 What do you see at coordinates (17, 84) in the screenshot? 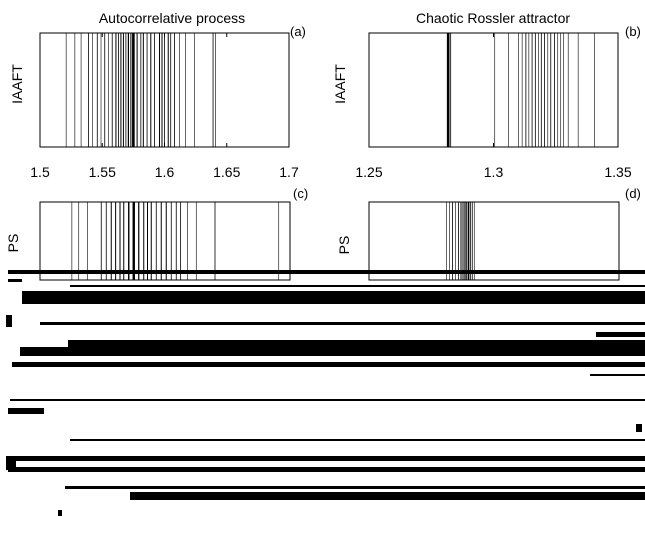
I see `panel-a-ylabel: IAAFT` at bounding box center [17, 84].